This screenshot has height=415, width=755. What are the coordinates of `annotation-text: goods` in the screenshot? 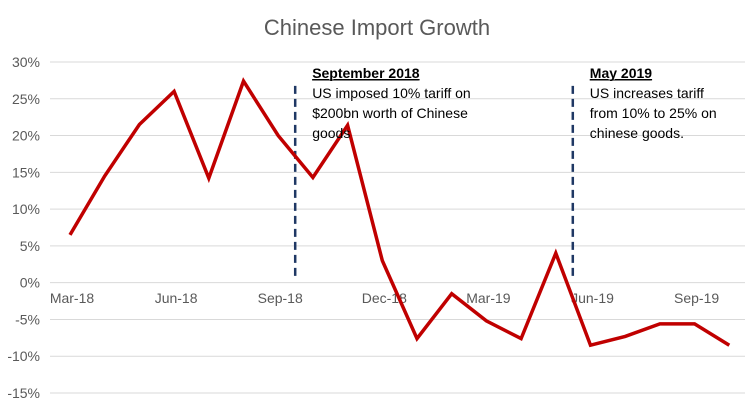 It's located at (331, 133).